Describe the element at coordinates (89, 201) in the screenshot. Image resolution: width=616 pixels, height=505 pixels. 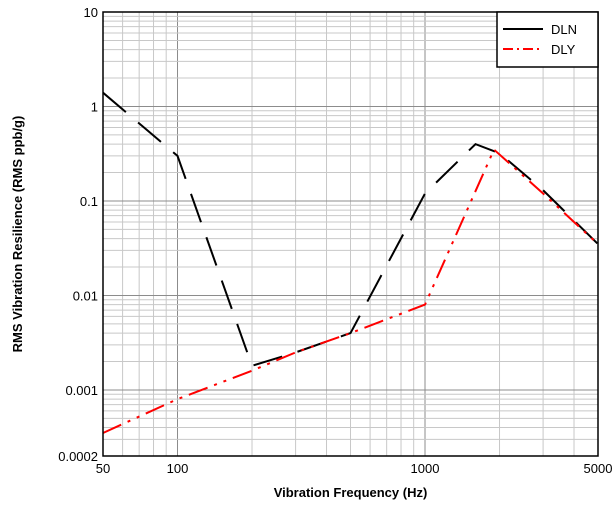
I see `y-tick-label: 0.1` at that location.